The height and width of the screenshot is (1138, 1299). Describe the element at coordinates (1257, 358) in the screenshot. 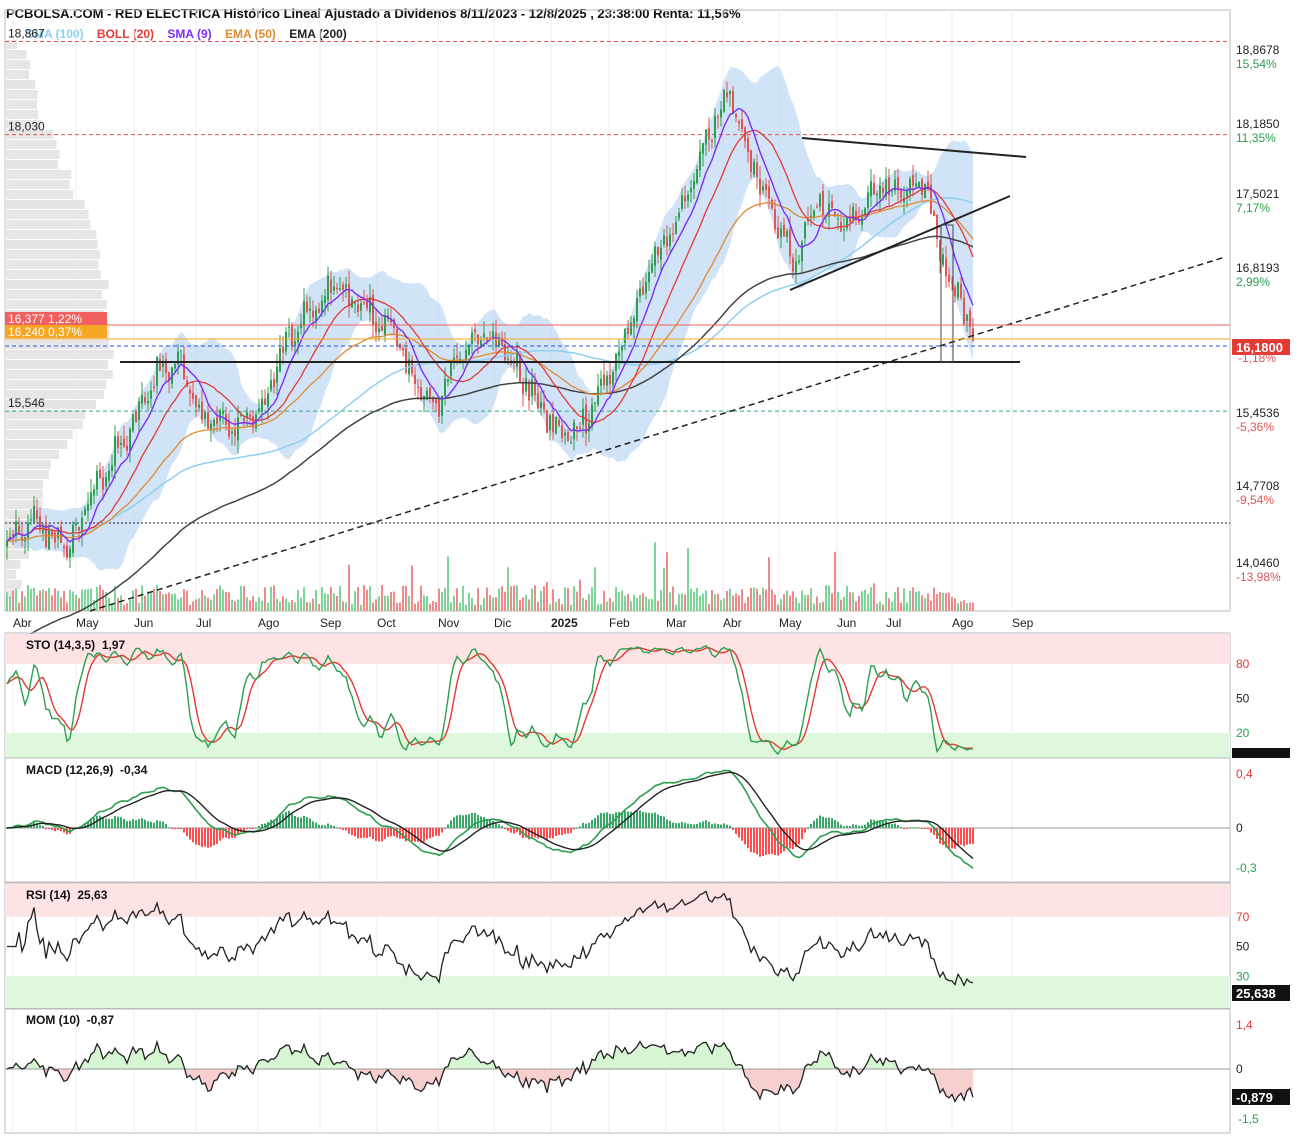

I see `last-price-pct: -1,18%` at that location.